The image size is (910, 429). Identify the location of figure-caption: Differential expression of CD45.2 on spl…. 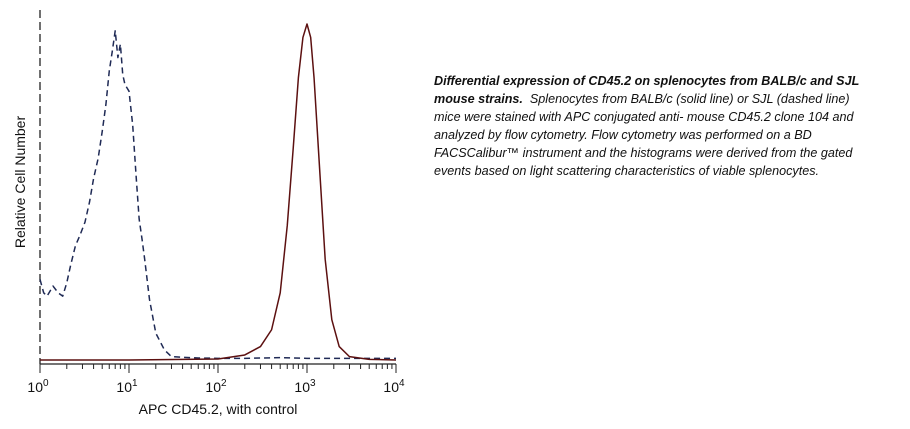
(649, 126).